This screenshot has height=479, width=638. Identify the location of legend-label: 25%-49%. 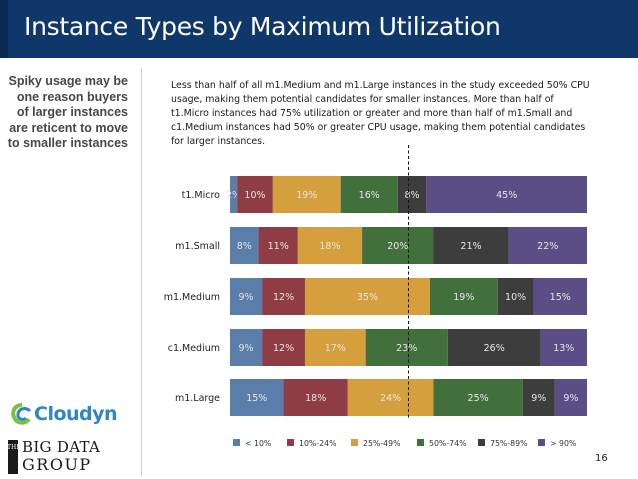
(381, 443).